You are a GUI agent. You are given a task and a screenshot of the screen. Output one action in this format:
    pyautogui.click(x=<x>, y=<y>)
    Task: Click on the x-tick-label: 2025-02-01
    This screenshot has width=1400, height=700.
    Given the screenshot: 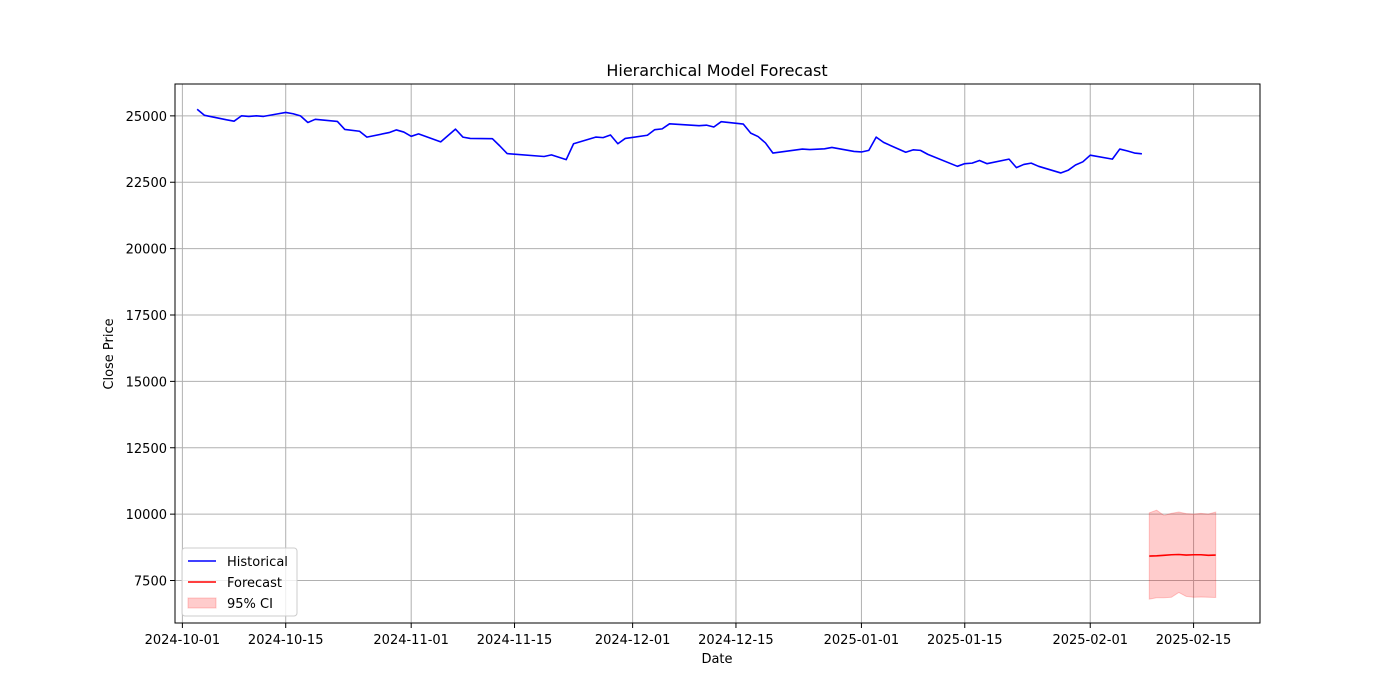 What is the action you would take?
    pyautogui.click(x=1090, y=640)
    